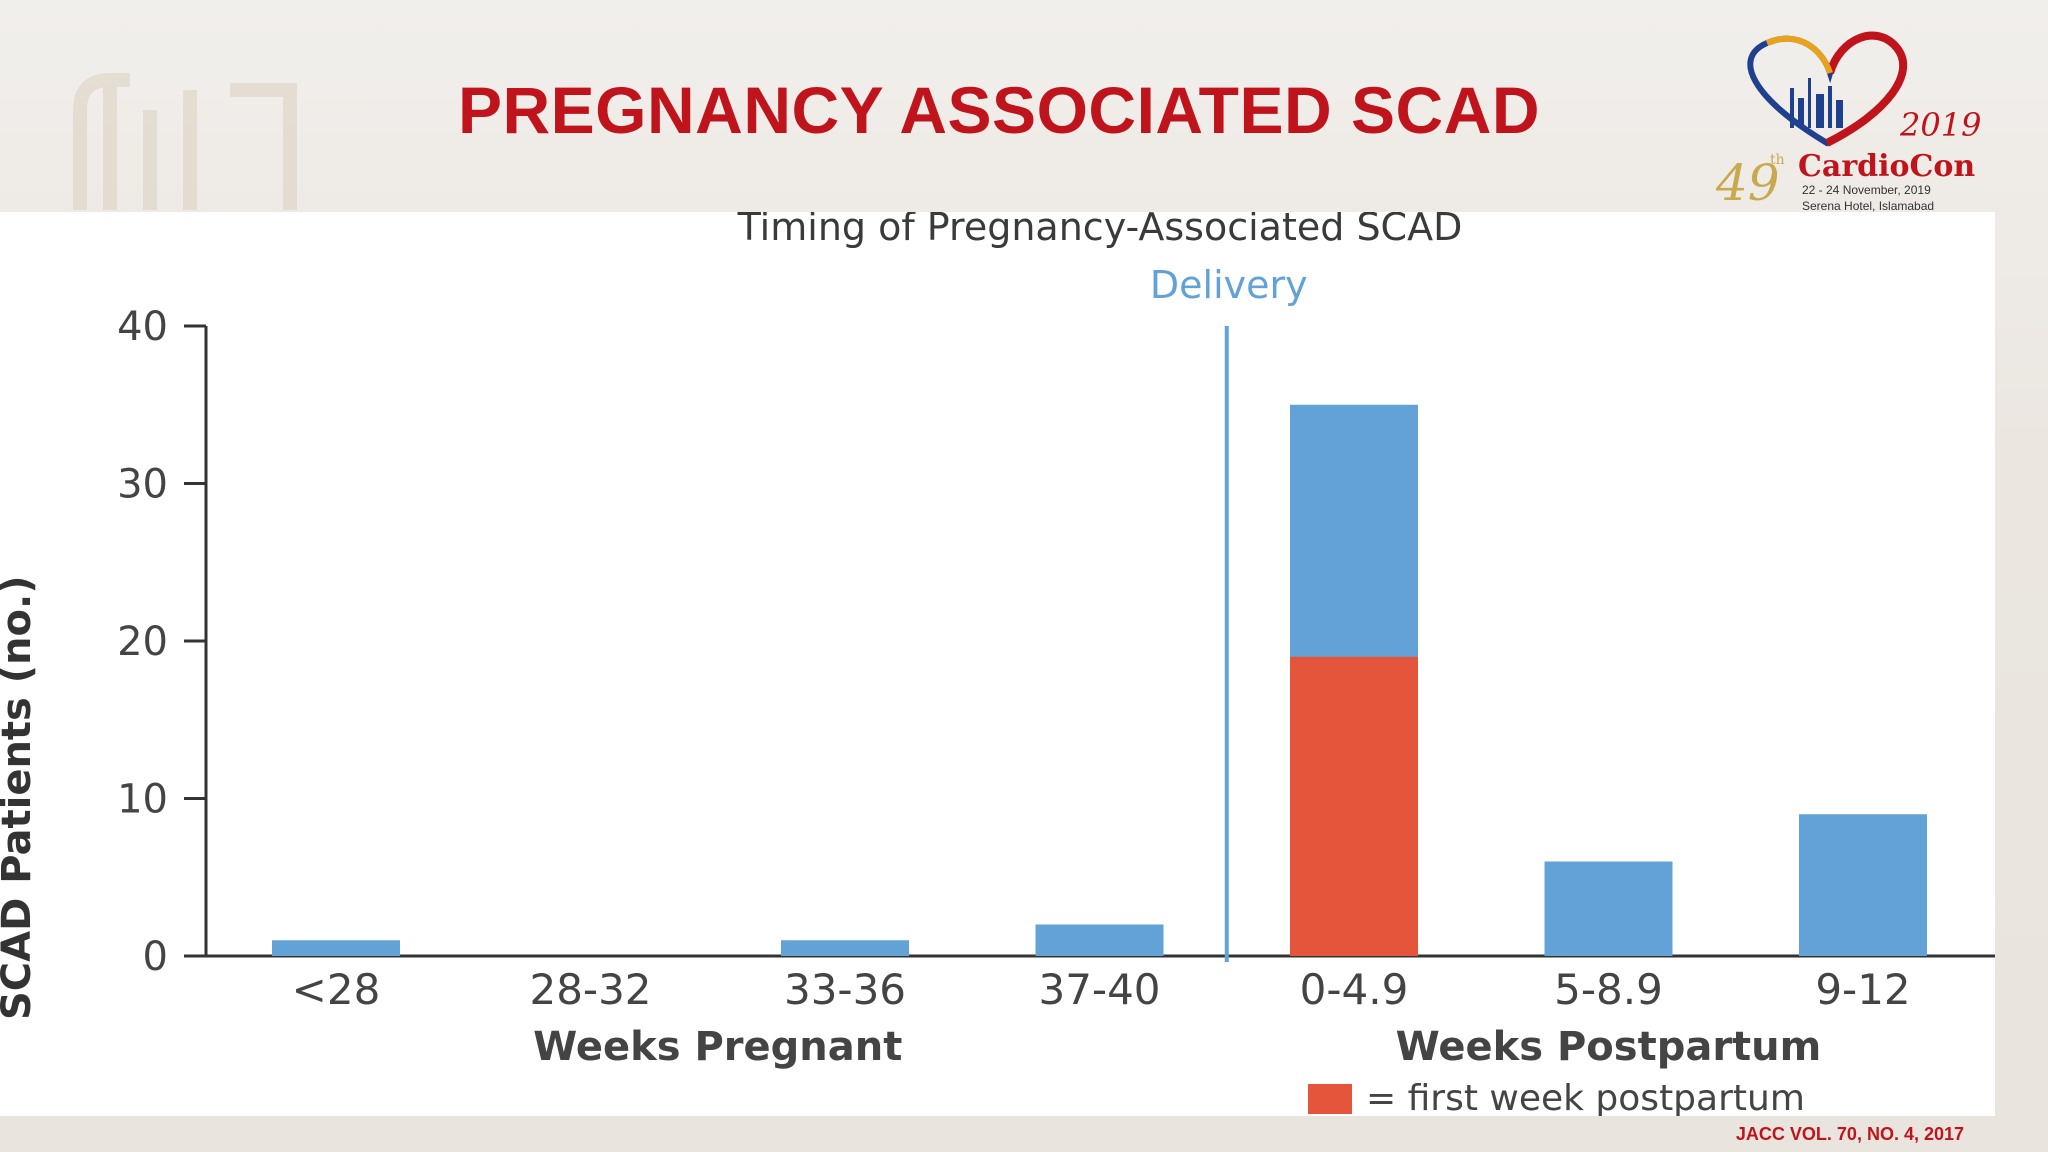 The image size is (2048, 1152). I want to click on logo-year: 2019, so click(1940, 125).